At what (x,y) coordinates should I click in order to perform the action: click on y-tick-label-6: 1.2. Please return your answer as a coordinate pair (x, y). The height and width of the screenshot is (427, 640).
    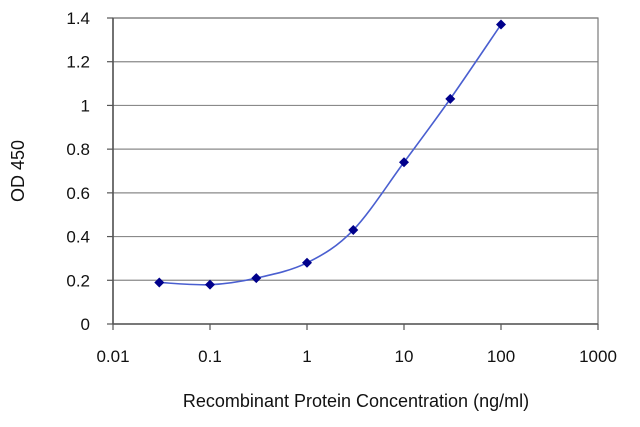
    Looking at the image, I should click on (78, 62).